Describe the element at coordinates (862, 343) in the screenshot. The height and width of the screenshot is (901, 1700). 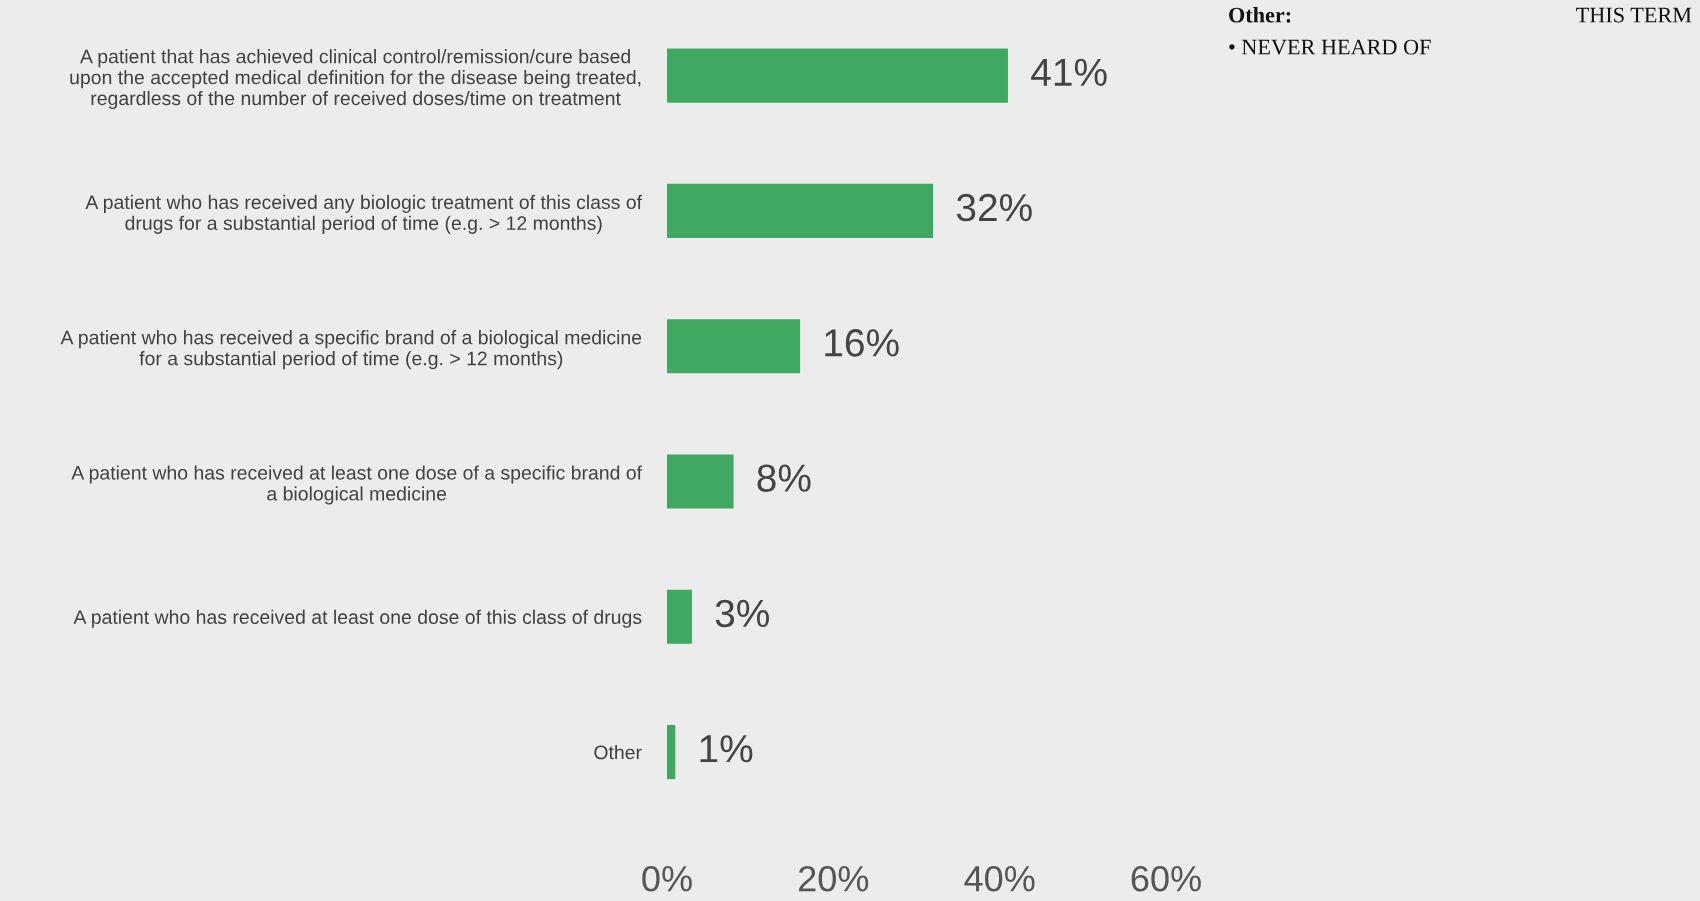
I see `data-label: 16%` at that location.